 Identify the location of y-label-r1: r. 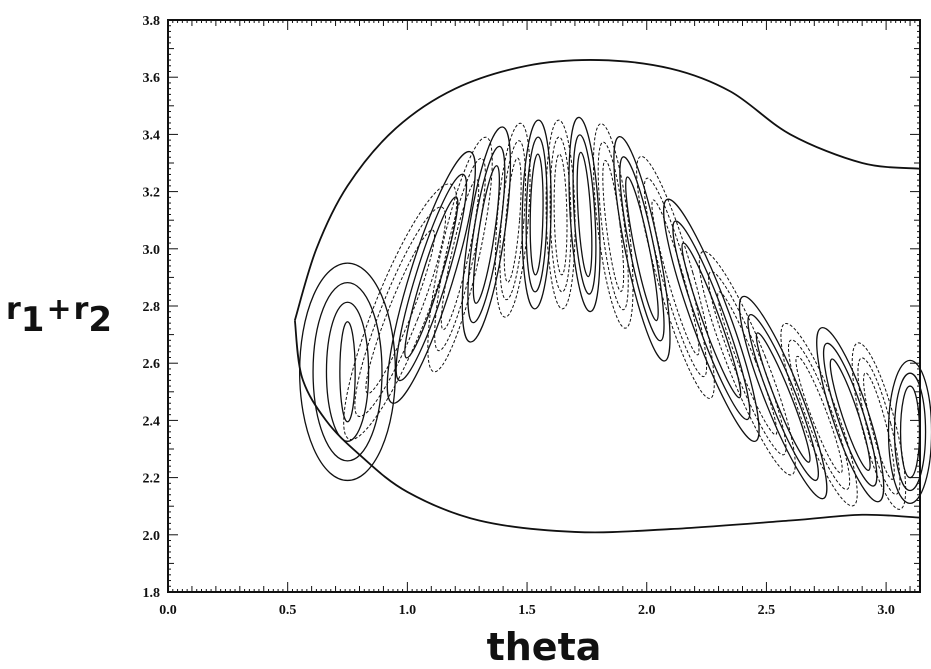
(13, 309).